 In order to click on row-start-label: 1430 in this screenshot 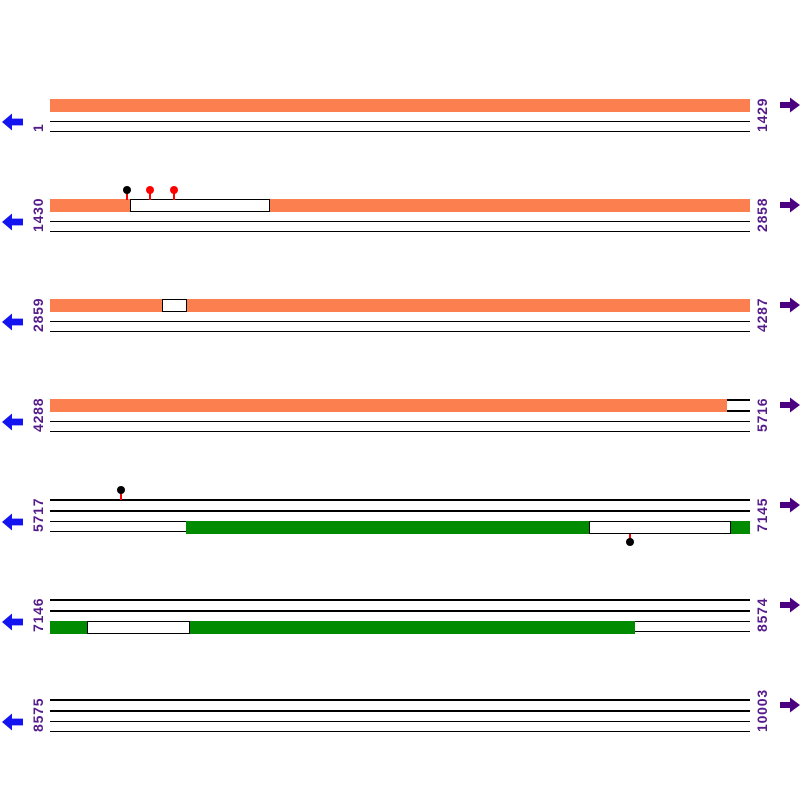, I will do `click(38, 214)`.